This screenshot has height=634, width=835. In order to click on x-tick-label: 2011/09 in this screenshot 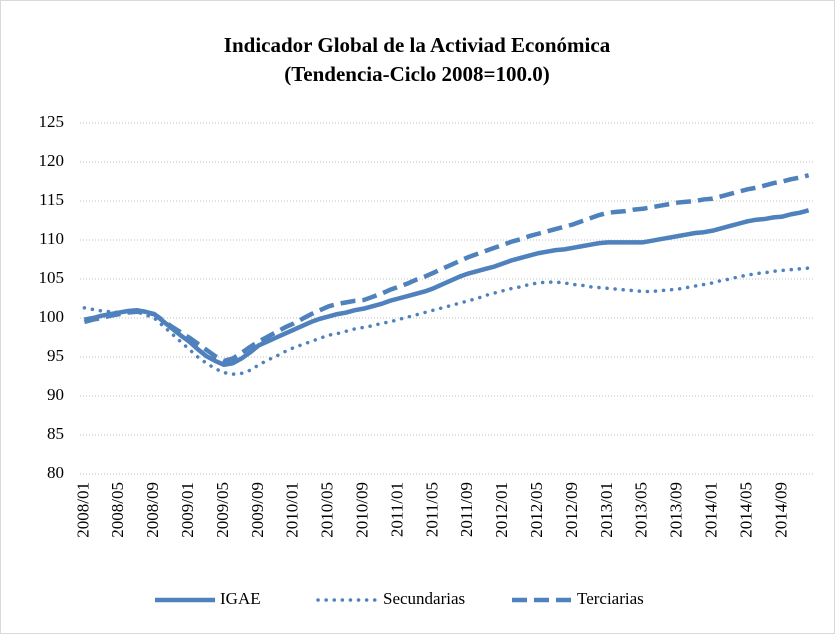, I will do `click(466, 509)`.